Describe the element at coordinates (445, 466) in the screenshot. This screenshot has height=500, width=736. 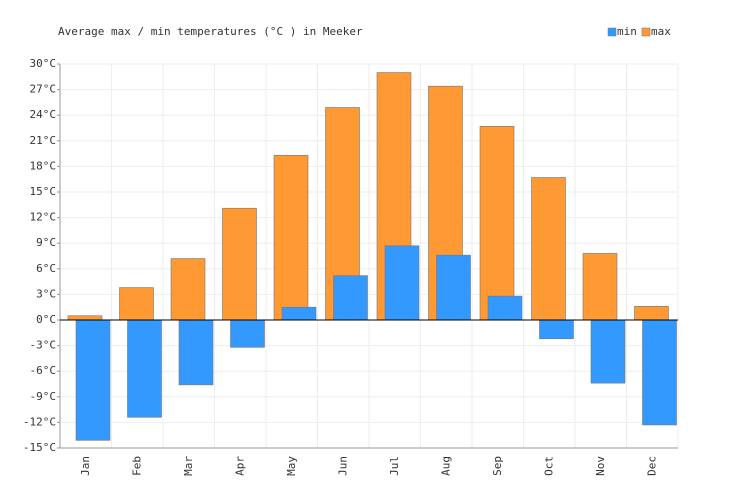
I see `x-tick-label: Aug` at that location.